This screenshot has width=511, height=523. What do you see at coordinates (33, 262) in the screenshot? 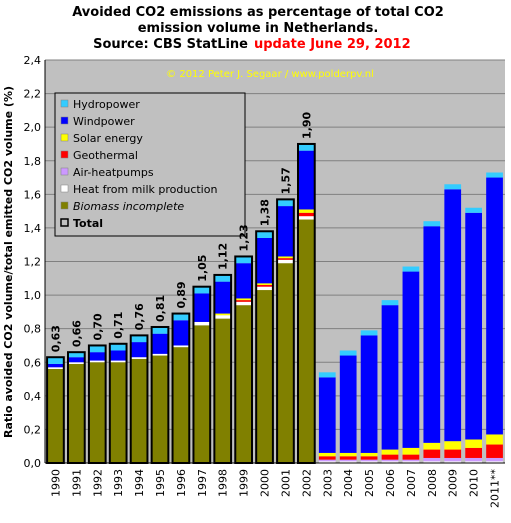
I see `y-tick-label: 1,2` at bounding box center [33, 262].